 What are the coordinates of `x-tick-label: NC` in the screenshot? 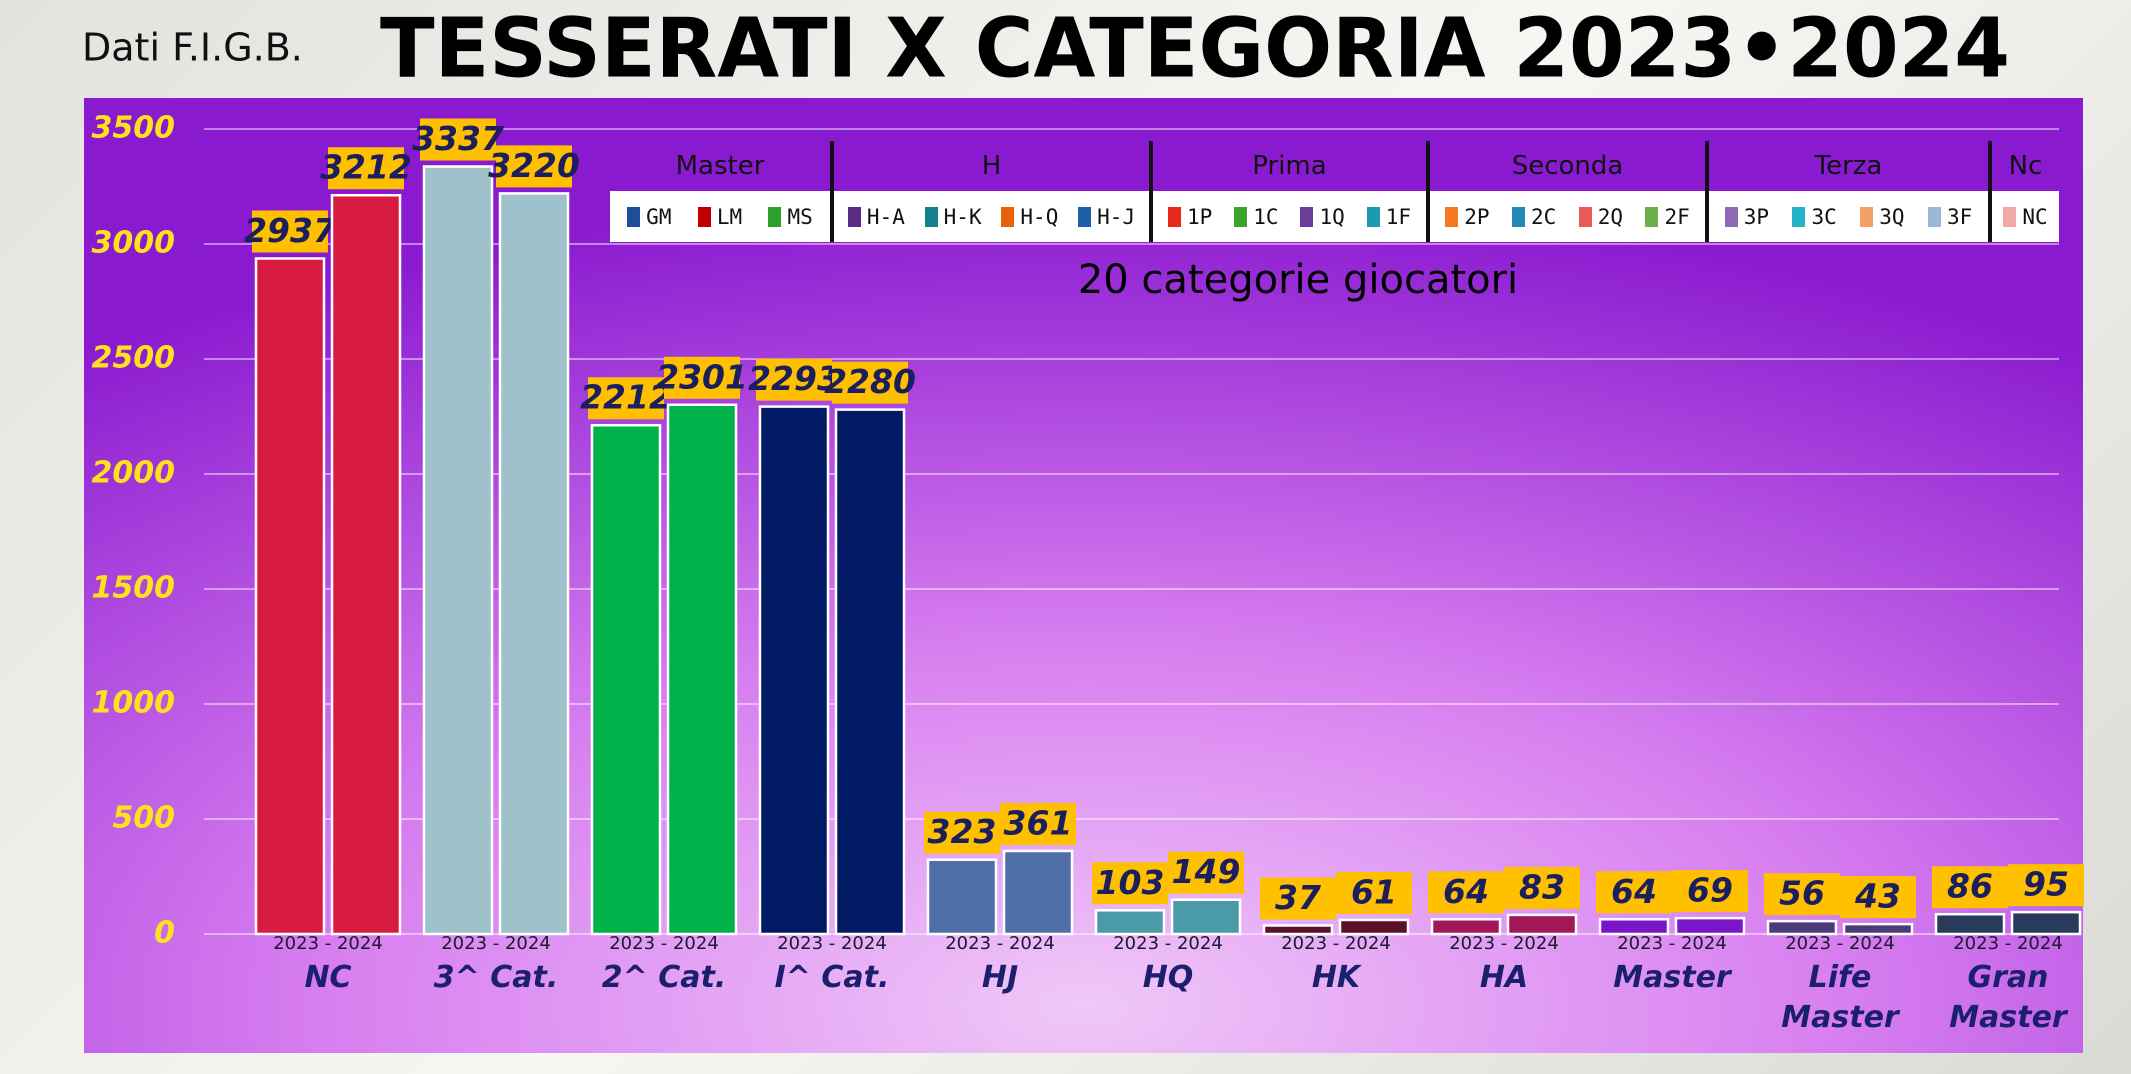 It's located at (328, 977).